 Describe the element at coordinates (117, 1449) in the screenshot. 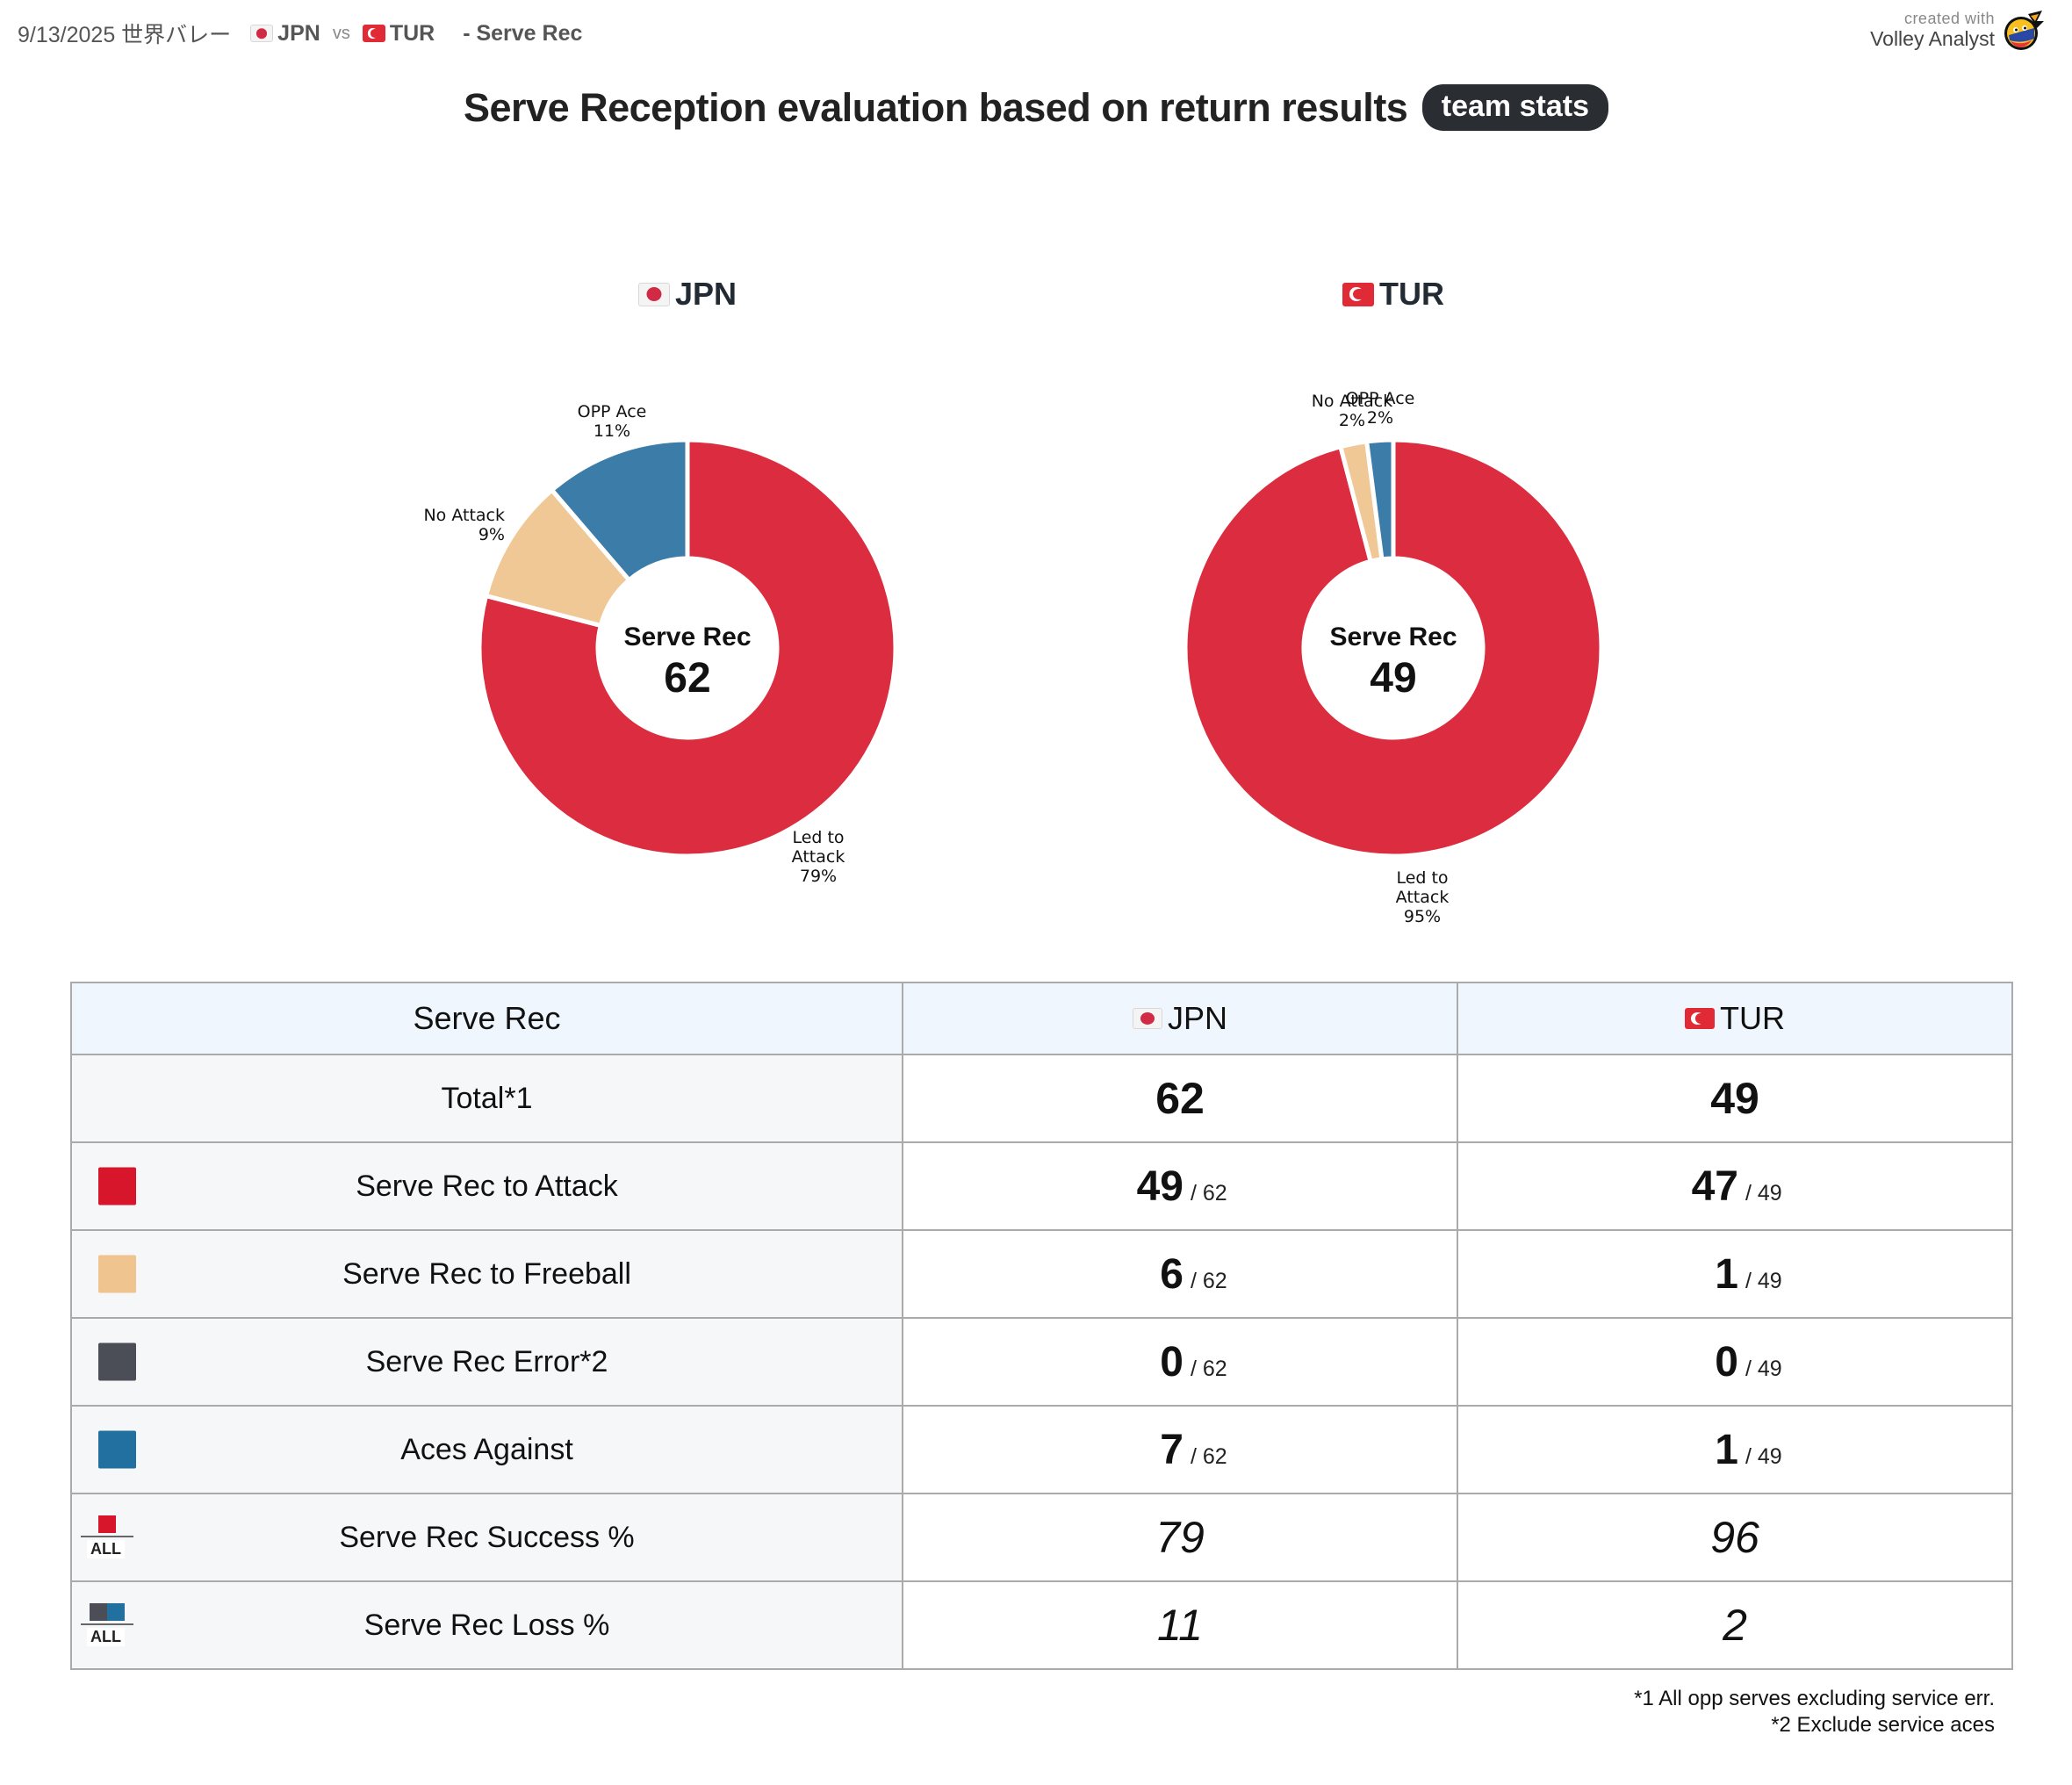

I see `ace-color-swatch-icon` at that location.